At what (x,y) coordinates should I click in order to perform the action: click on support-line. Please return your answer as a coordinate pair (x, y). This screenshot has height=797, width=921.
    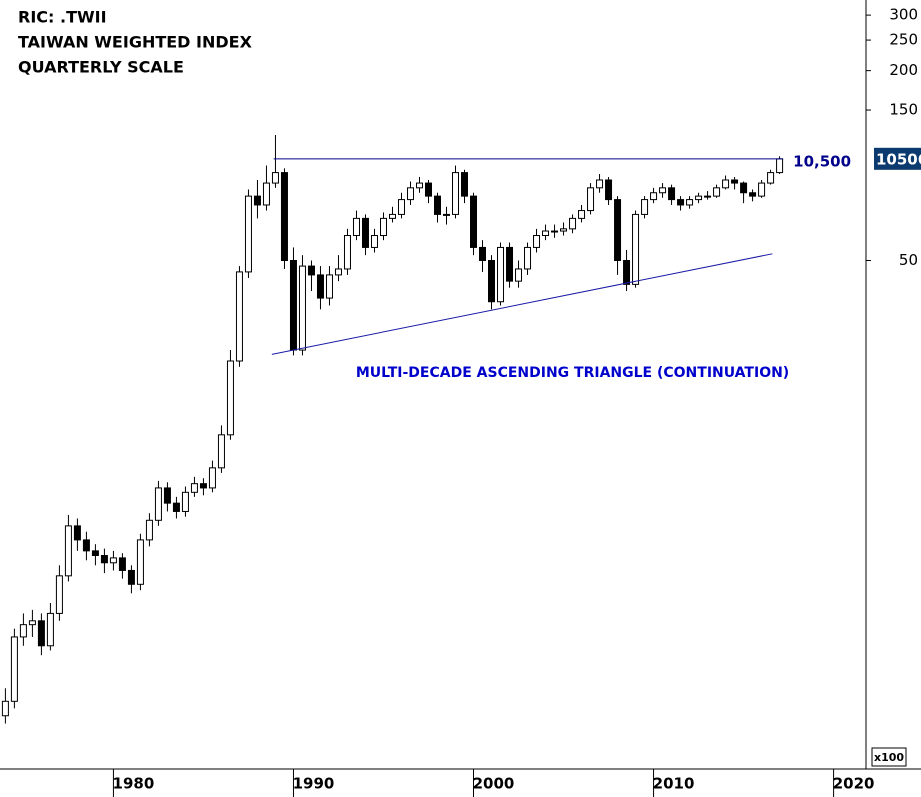
    Looking at the image, I should click on (522, 304).